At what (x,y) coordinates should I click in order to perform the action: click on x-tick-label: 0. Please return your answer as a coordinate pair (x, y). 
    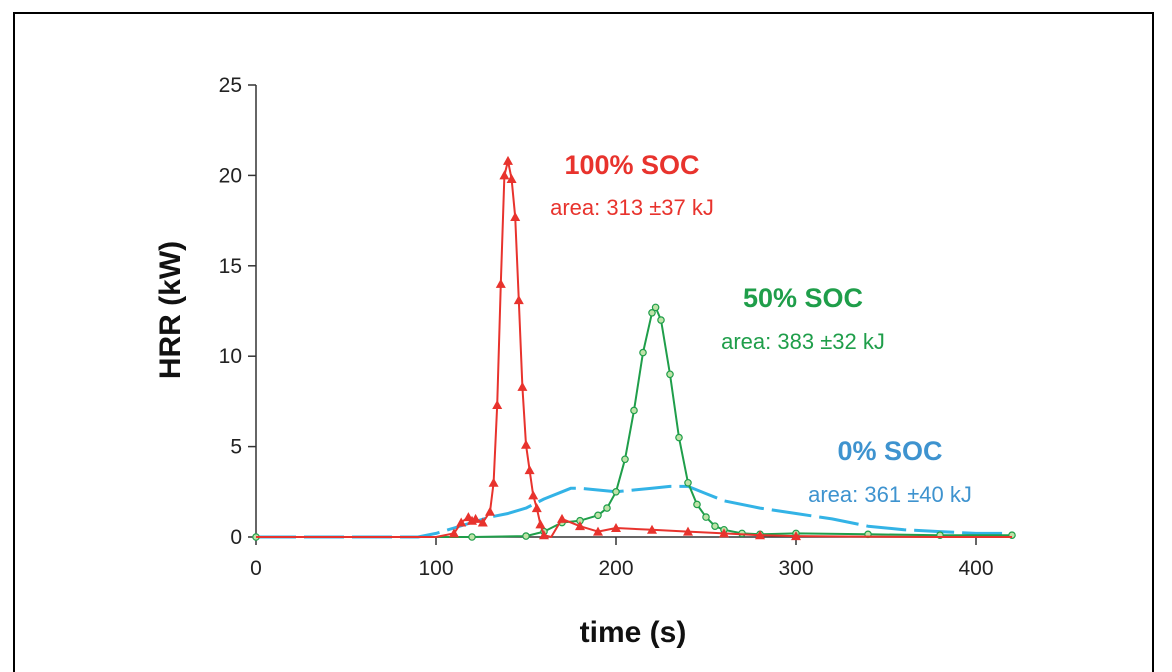
    Looking at the image, I should click on (256, 568).